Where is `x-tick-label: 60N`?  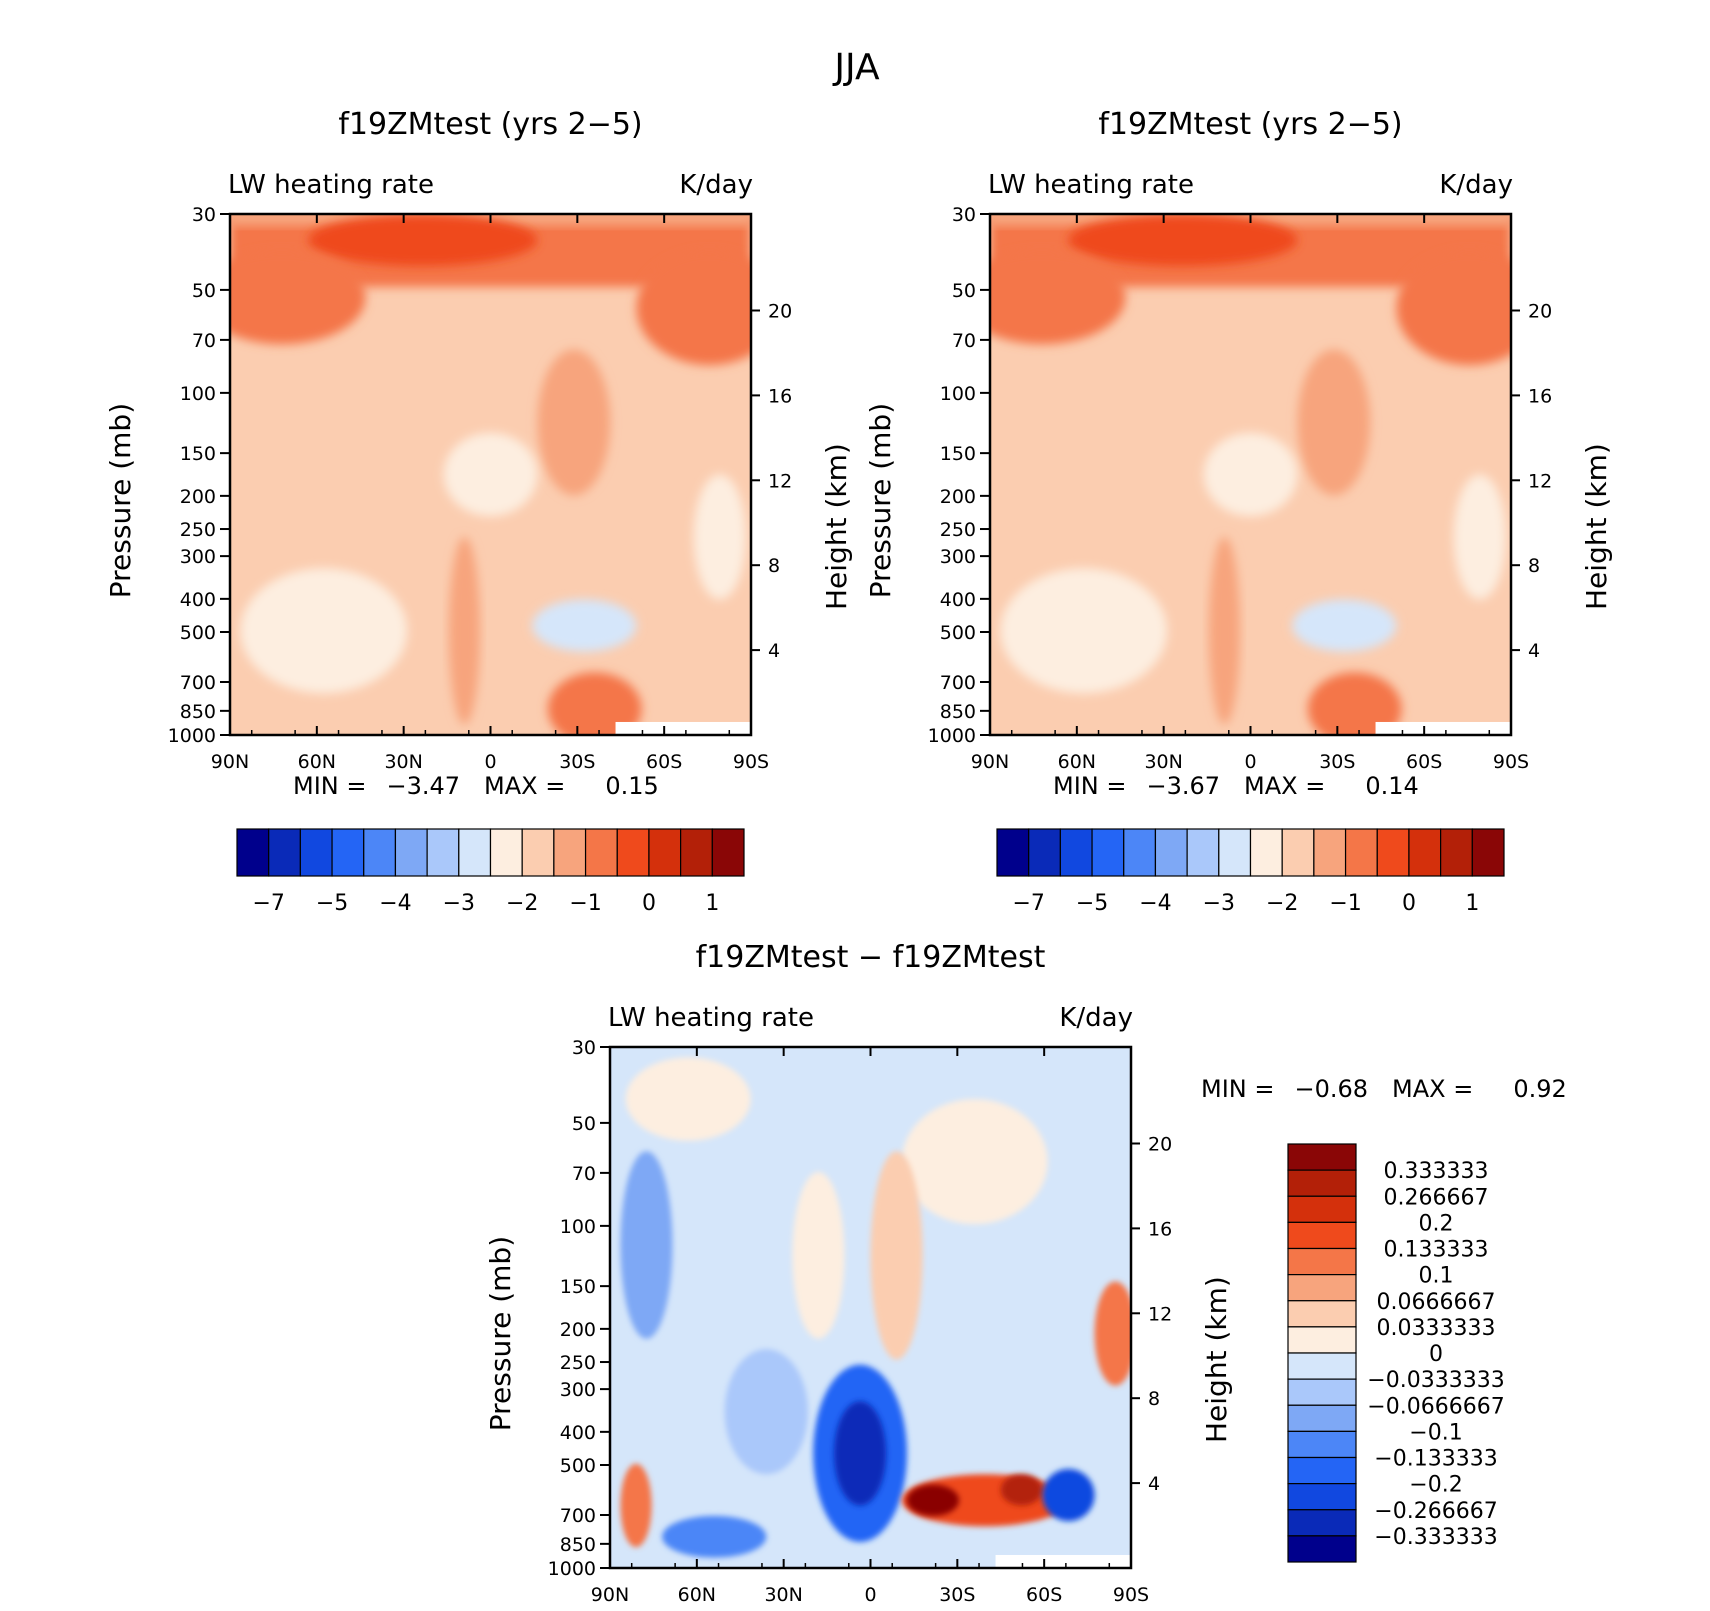 x-tick-label: 60N is located at coordinates (317, 762).